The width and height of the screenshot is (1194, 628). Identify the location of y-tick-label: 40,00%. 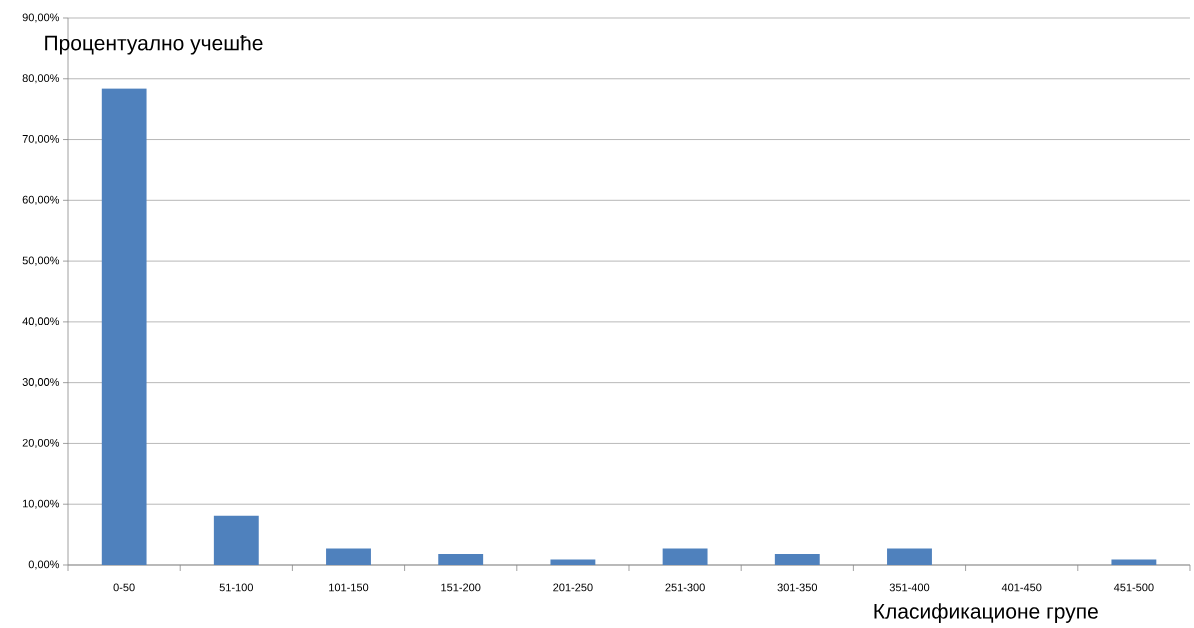
(41, 322).